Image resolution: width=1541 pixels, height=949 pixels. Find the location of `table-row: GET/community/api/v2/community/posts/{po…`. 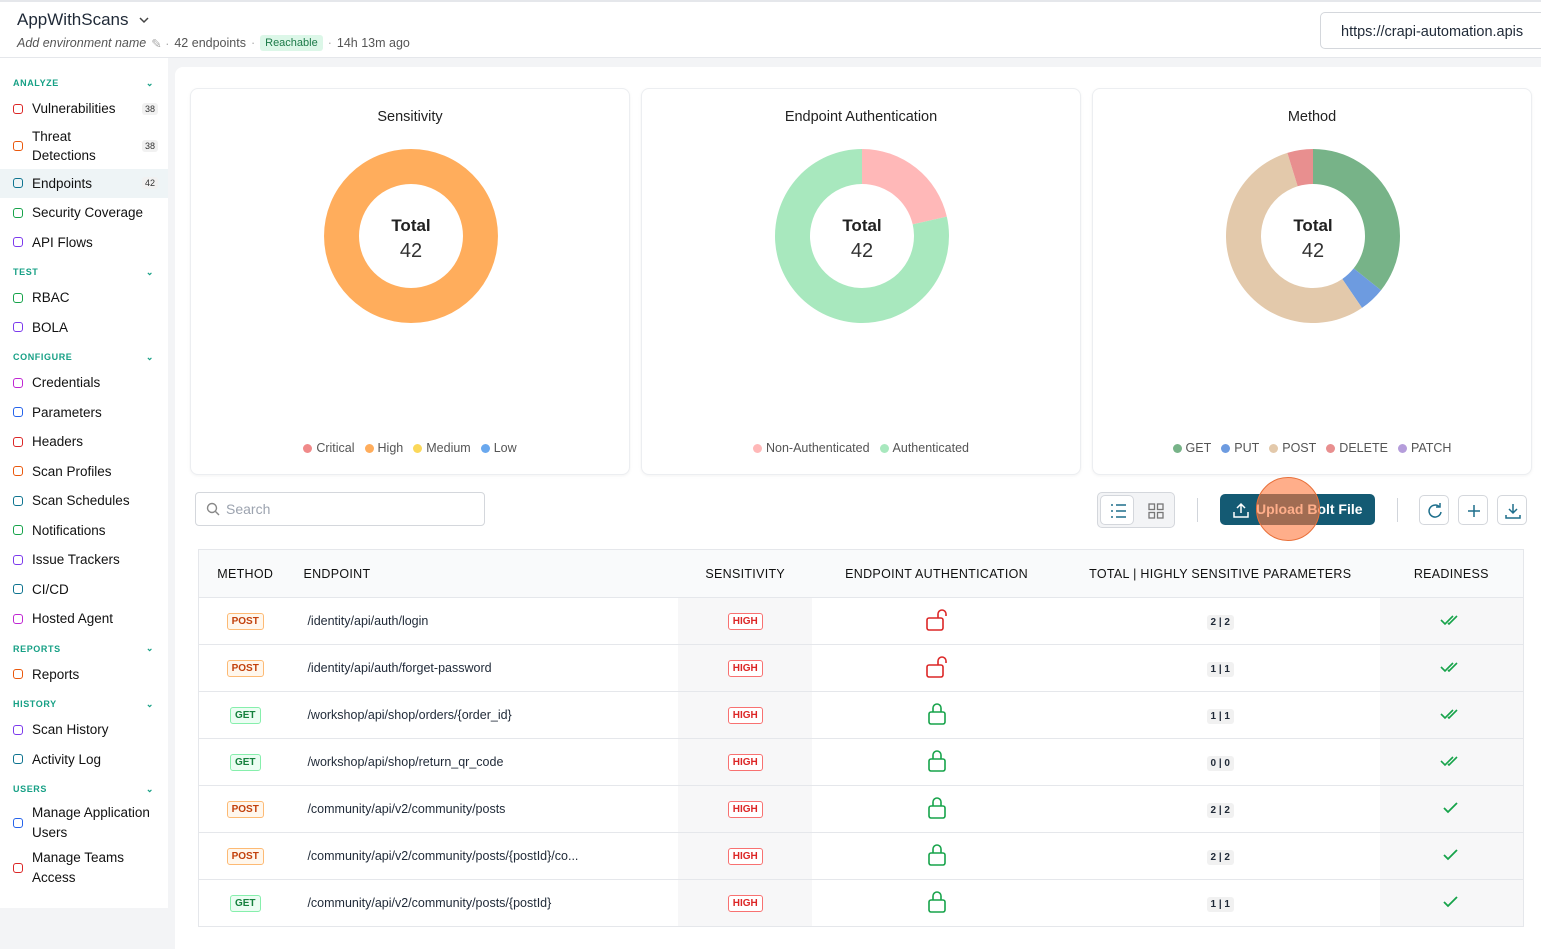

table-row: GET/community/api/v2/community/posts/{po… is located at coordinates (861, 903).